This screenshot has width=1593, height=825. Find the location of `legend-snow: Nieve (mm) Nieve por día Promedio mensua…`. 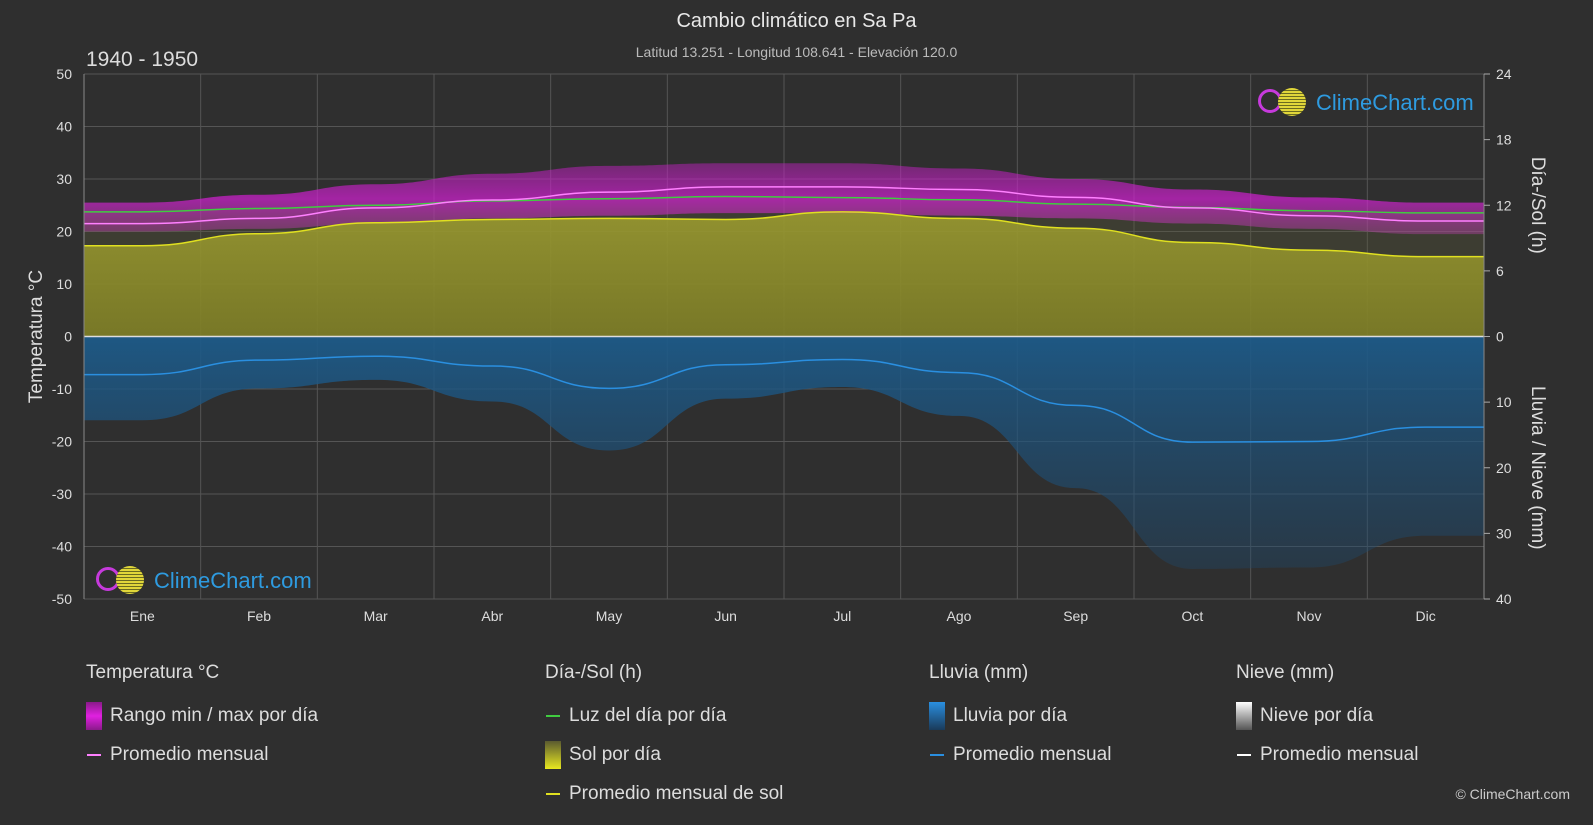

legend-snow: Nieve (mm) Nieve por día Promedio mensua… is located at coordinates (1327, 718).